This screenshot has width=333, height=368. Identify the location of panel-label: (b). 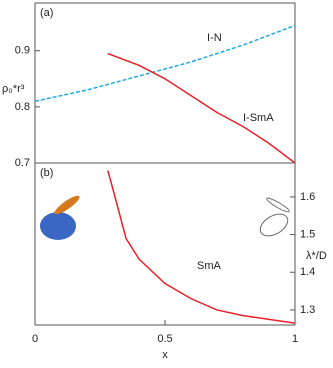
(46, 173).